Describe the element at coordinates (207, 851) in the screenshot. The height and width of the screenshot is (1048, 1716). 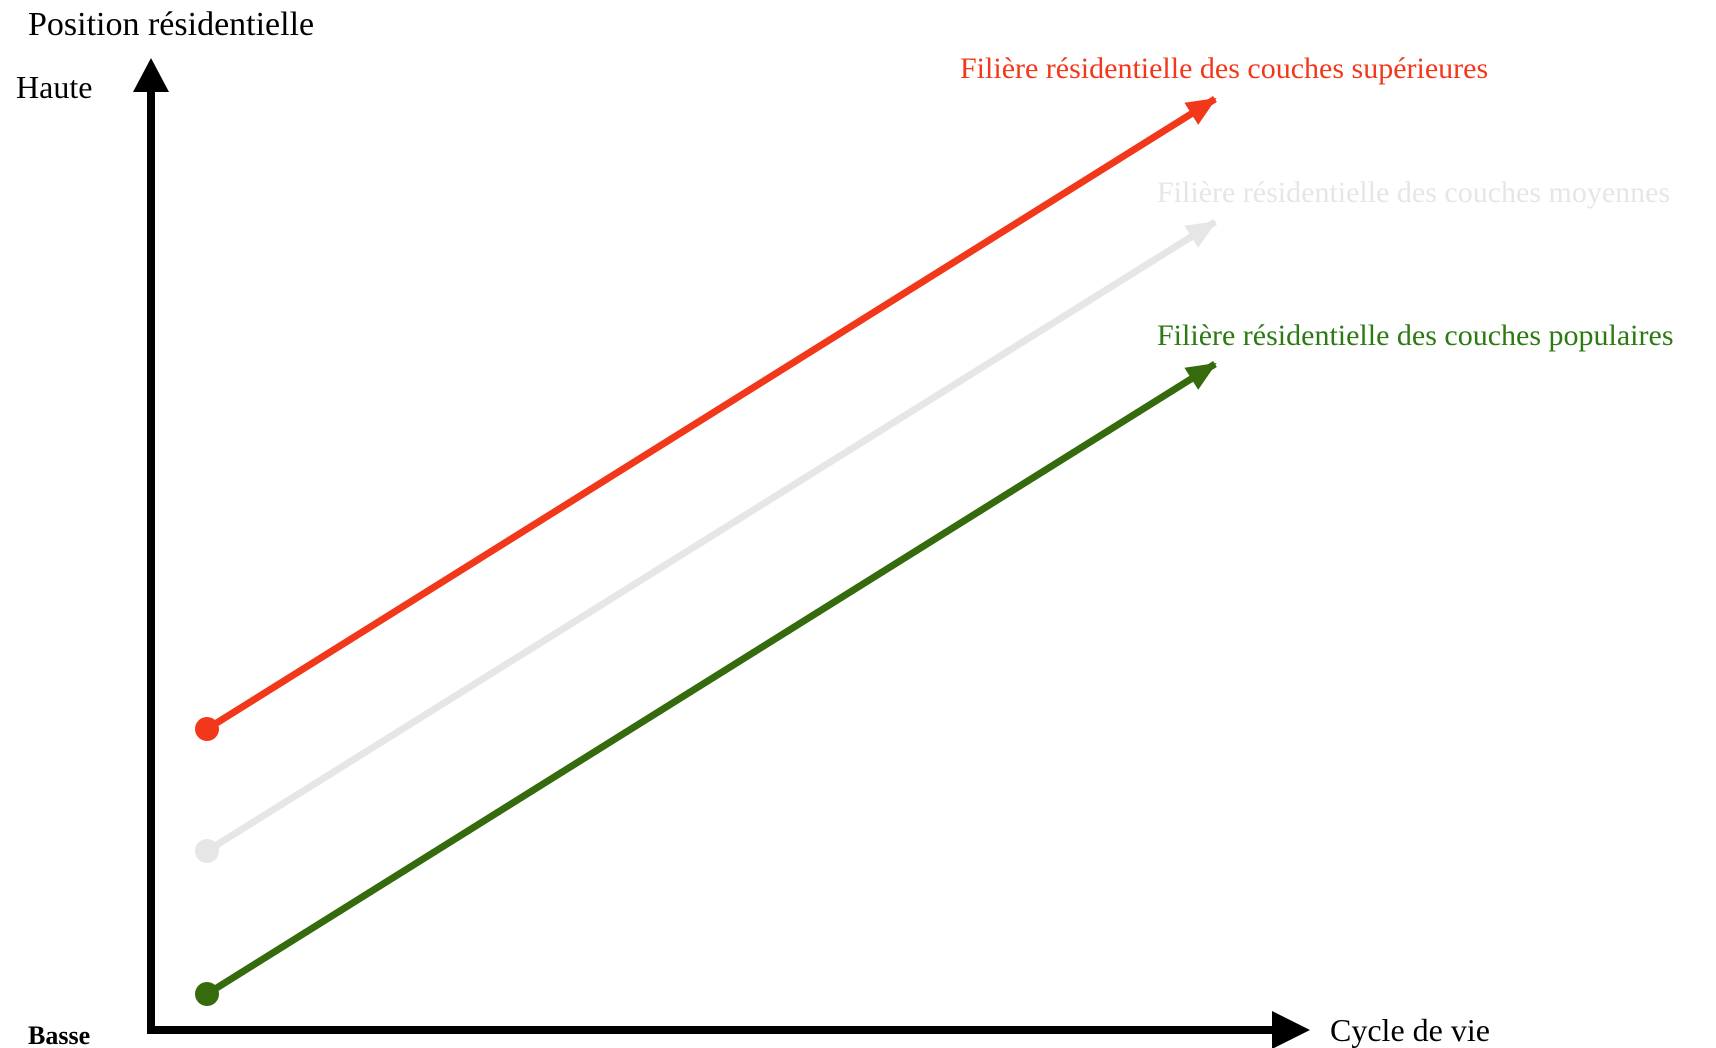
I see `start-point-moyennes` at that location.